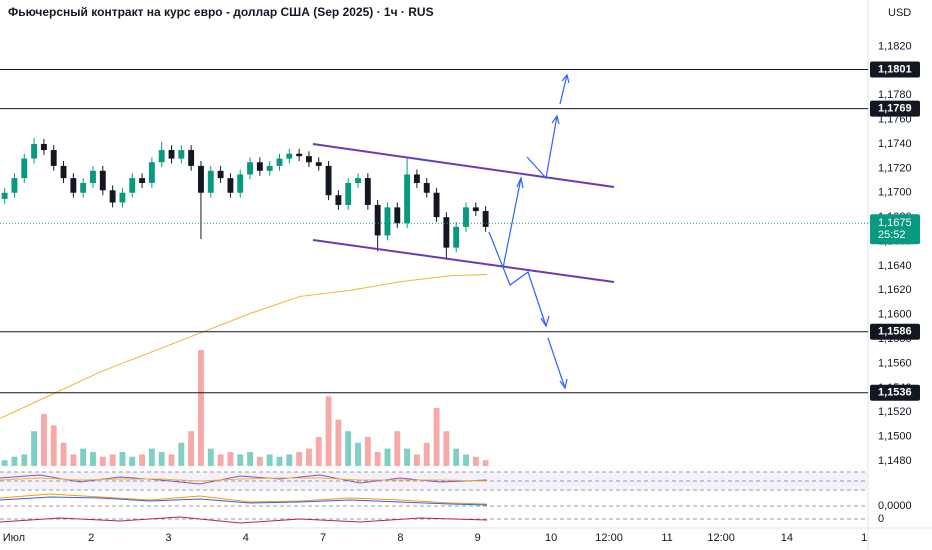 This screenshot has width=932, height=550. I want to click on last-price-label: 1,1675, so click(895, 223).